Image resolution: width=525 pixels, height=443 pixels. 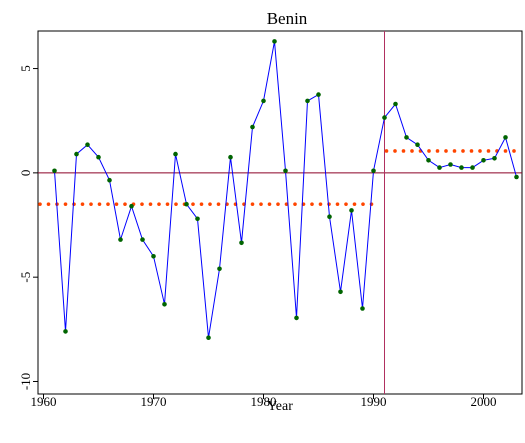 What do you see at coordinates (277, 177) in the screenshot?
I see `mean-series` at bounding box center [277, 177].